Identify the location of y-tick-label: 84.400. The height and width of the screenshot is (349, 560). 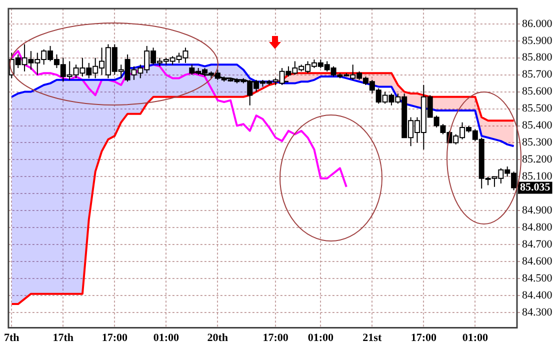
(537, 295).